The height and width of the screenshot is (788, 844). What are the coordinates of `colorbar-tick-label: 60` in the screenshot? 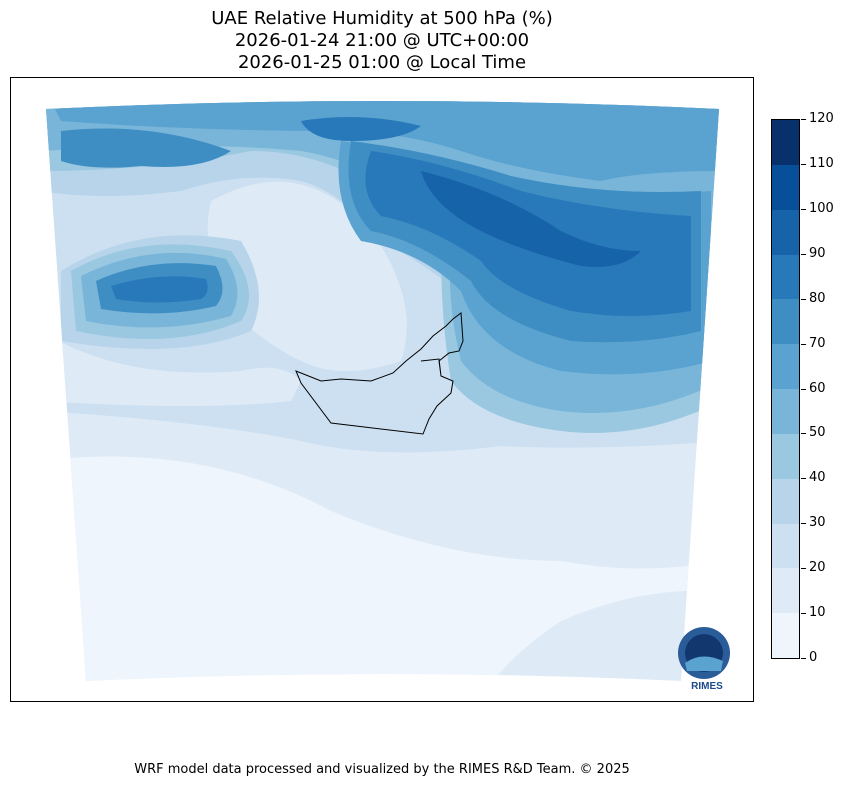 It's located at (817, 388).